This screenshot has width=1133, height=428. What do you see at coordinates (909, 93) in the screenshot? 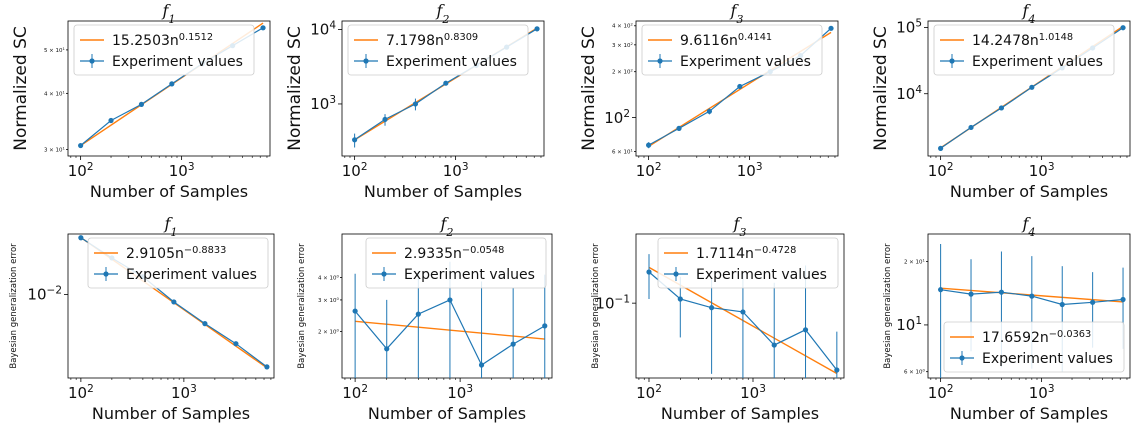
I see `y-tick-label: 10⁴` at bounding box center [909, 93].